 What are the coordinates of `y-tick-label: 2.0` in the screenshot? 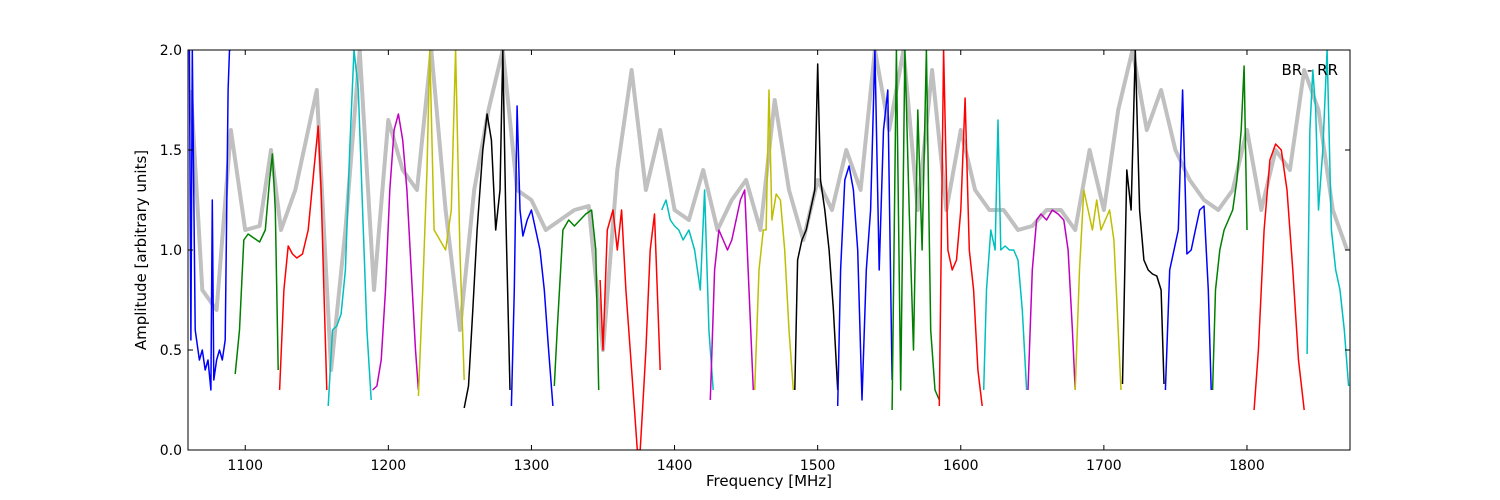 It's located at (171, 51).